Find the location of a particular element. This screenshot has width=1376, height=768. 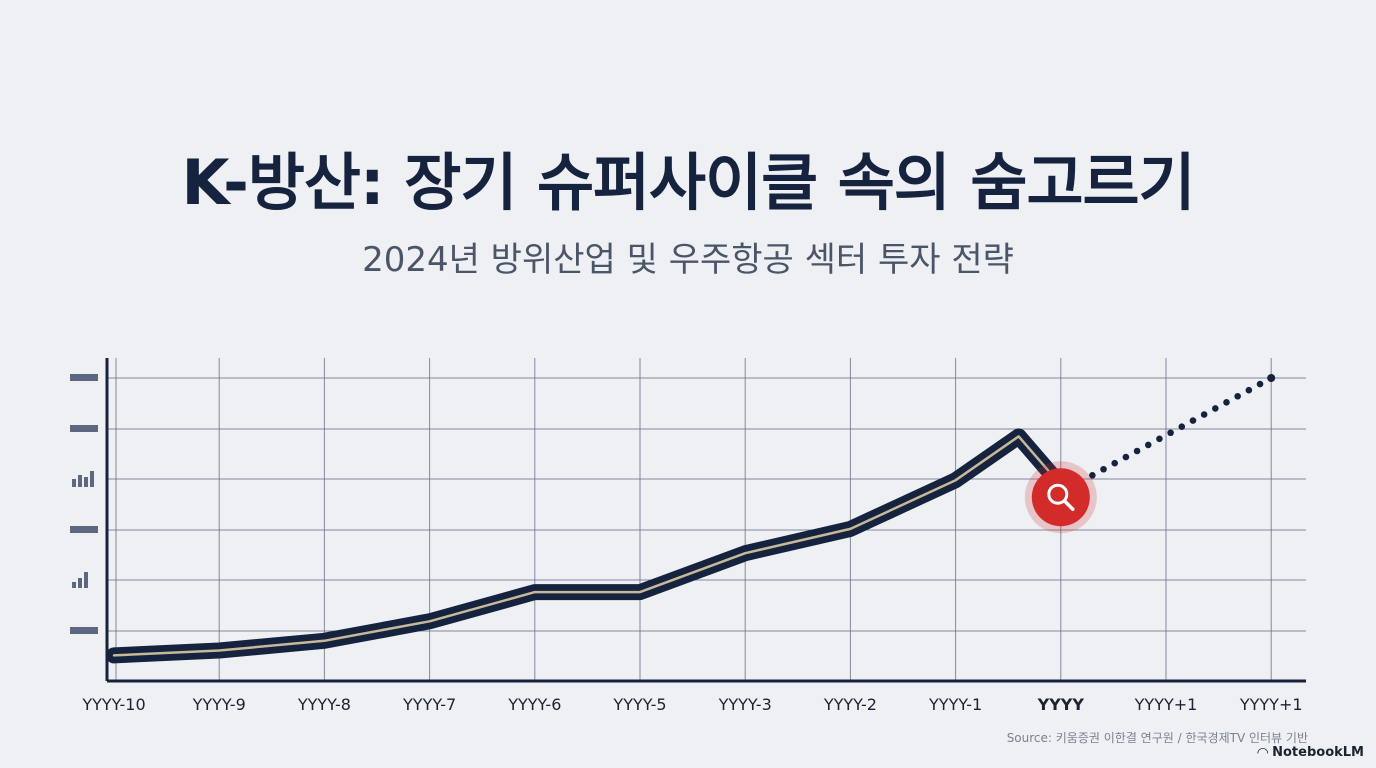

x-tick-label: YYYY is located at coordinates (1061, 704).